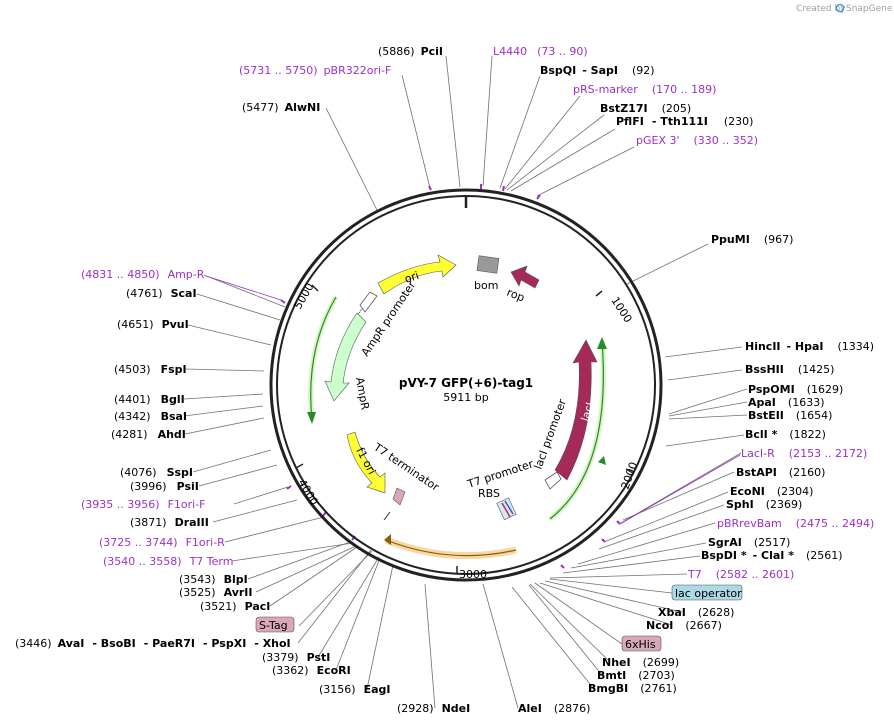 The height and width of the screenshot is (725, 894). Describe the element at coordinates (410, 51) in the screenshot. I see `label-pcii: (5886) PciI` at that location.